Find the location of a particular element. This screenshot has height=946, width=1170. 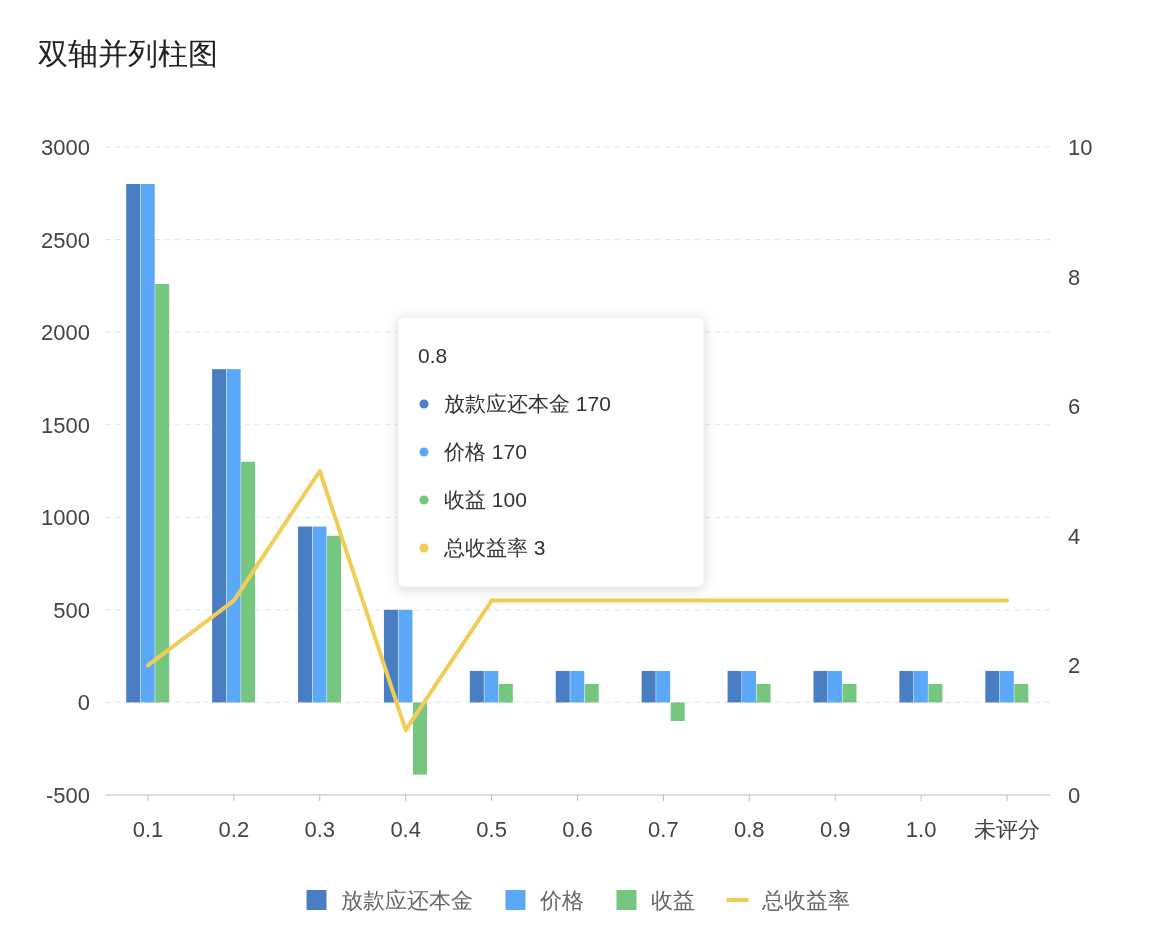

legend-label: 收益 is located at coordinates (672, 900).